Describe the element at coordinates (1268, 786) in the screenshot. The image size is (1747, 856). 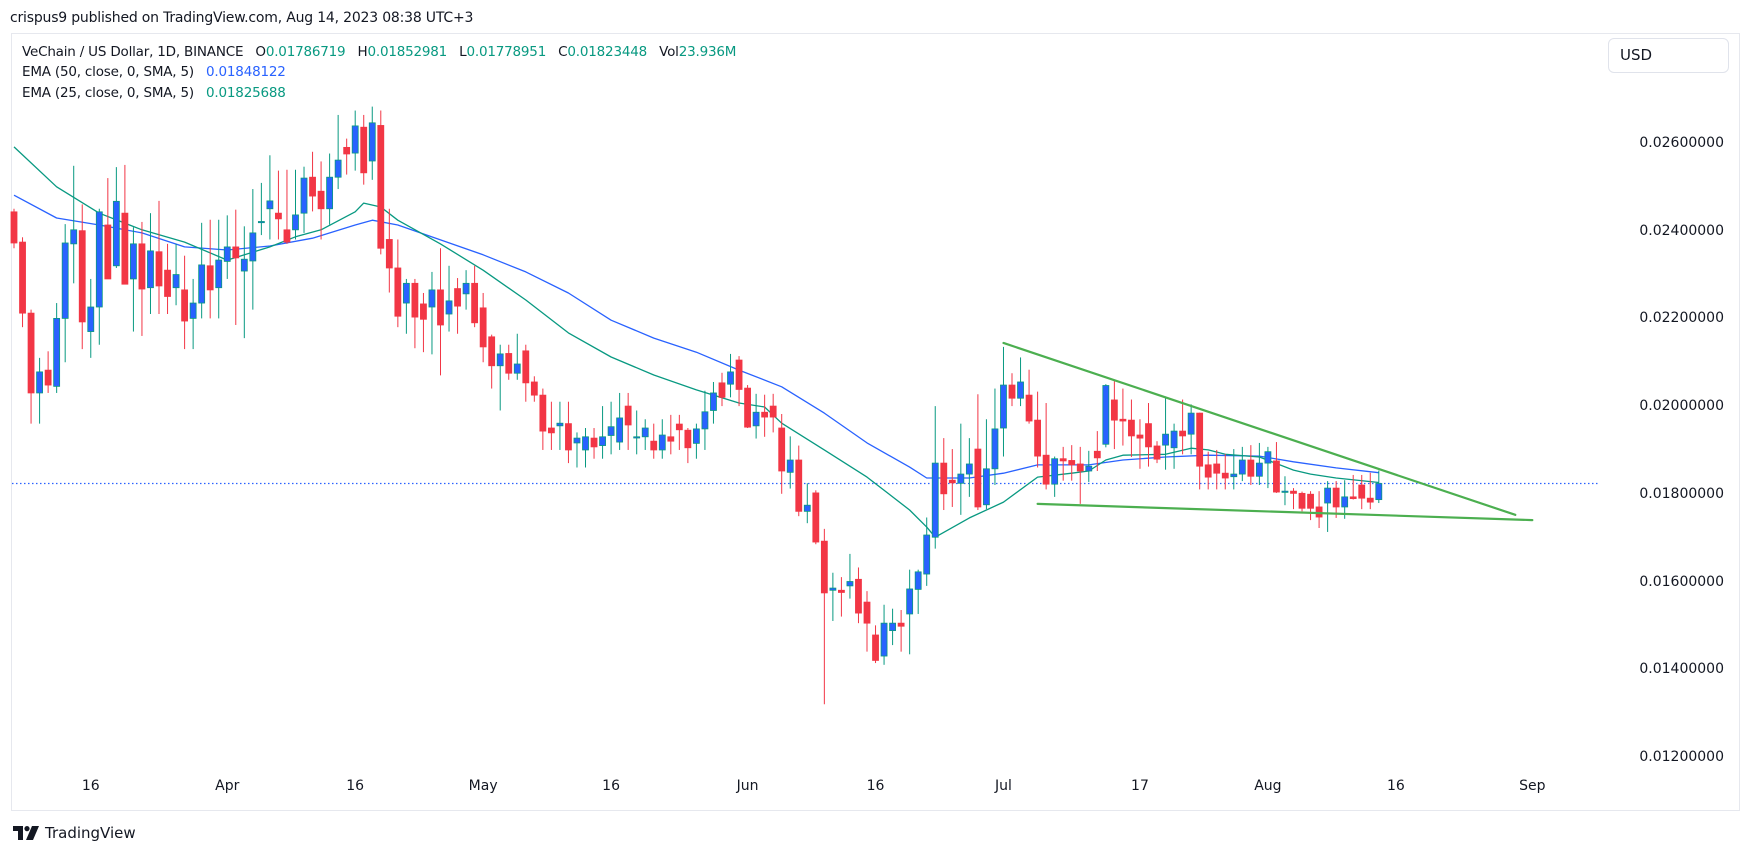
I see `time-tick-label: Aug` at that location.